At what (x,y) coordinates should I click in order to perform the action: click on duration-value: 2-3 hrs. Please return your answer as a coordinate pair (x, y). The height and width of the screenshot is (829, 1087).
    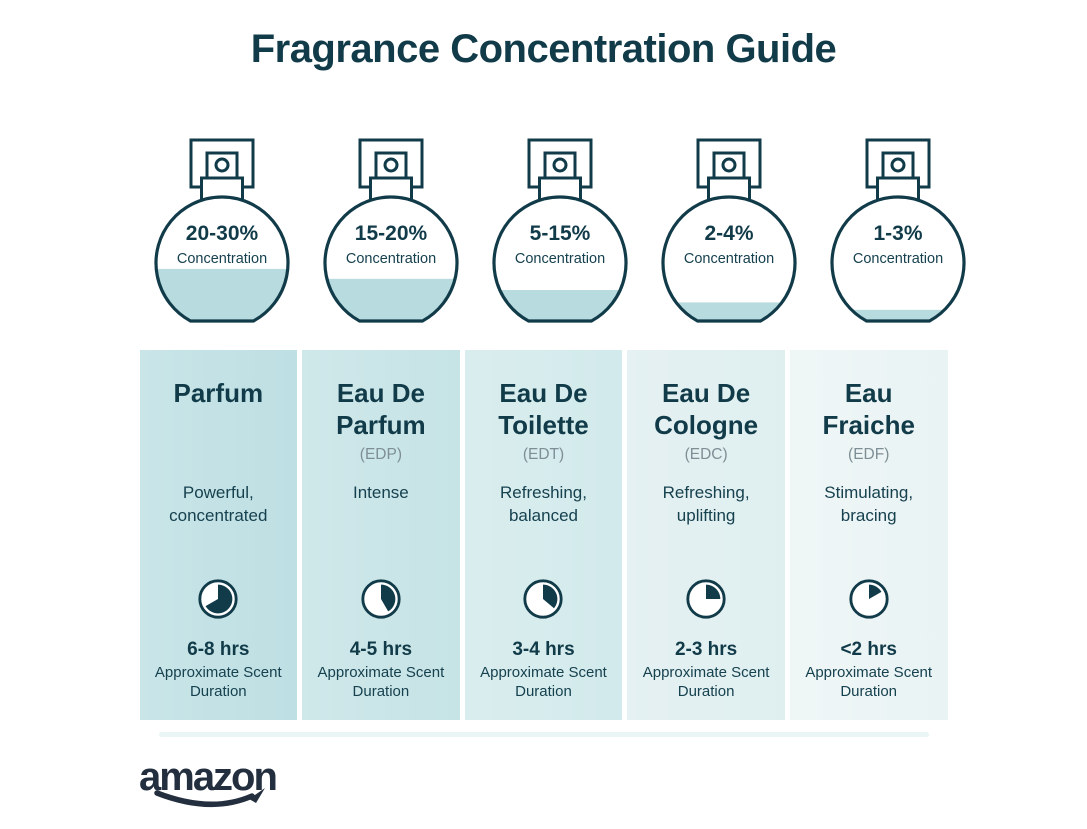
    Looking at the image, I should click on (706, 649).